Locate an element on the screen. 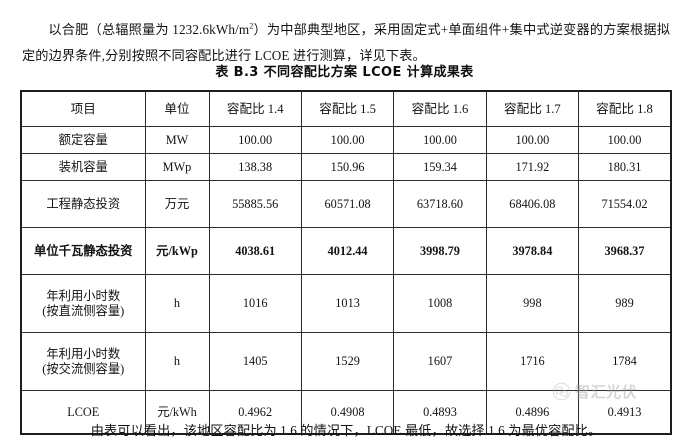 Image resolution: width=689 pixels, height=442 pixels. row-value: 68406.08 is located at coordinates (532, 204).